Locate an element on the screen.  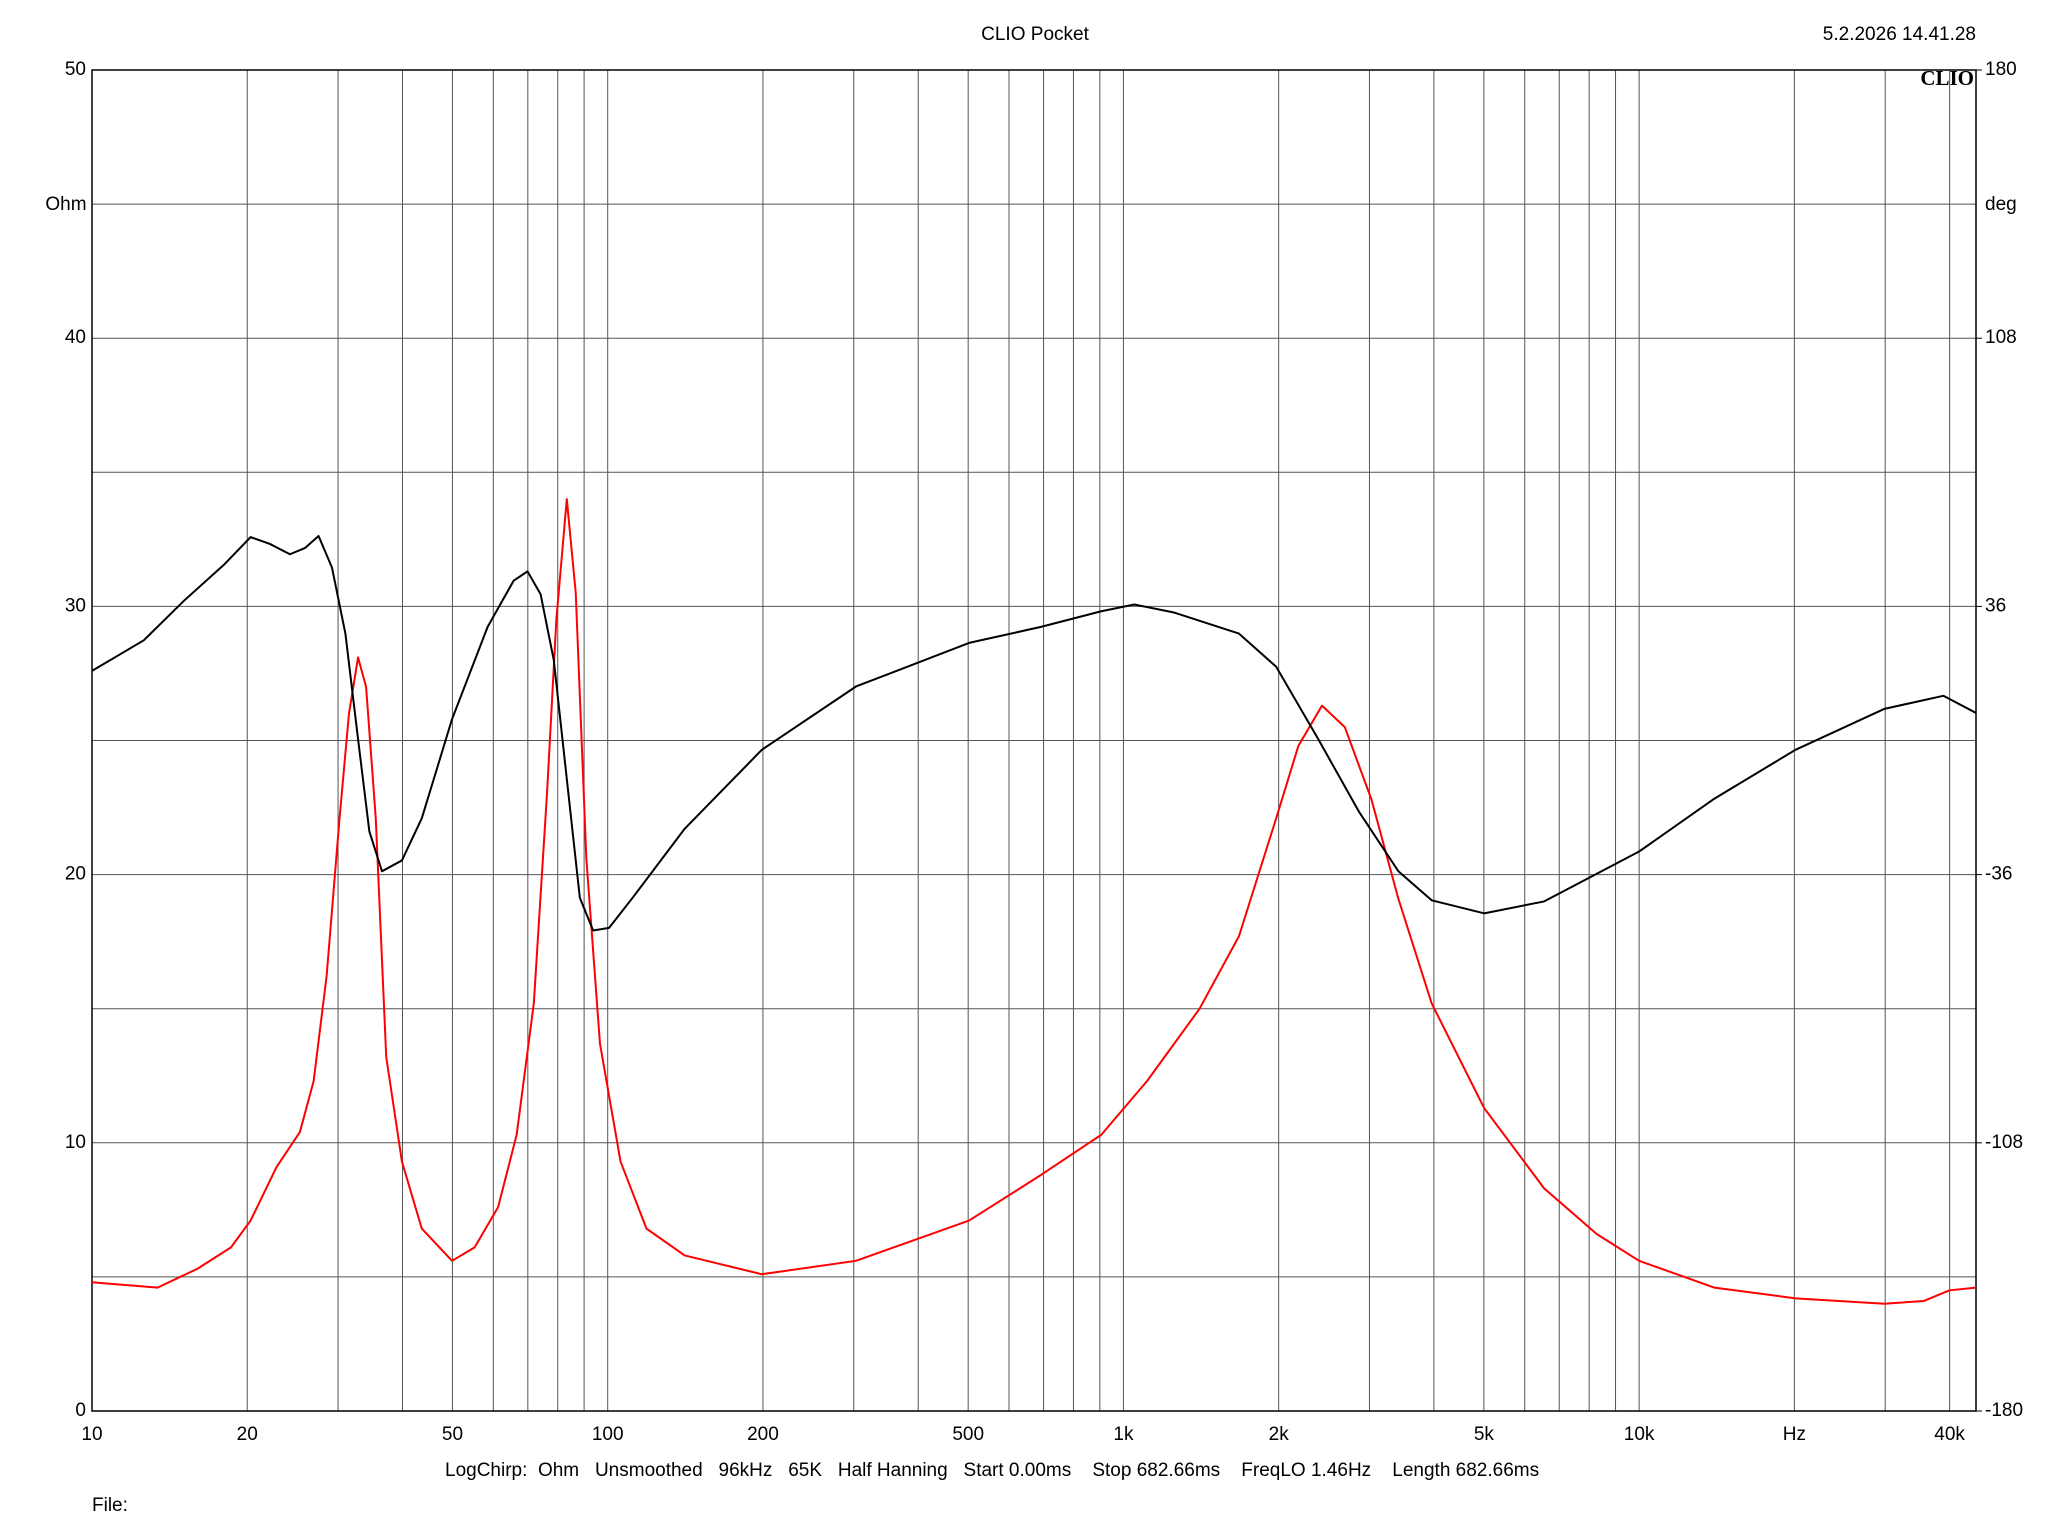
y2-tick-label: 180 is located at coordinates (2001, 69).